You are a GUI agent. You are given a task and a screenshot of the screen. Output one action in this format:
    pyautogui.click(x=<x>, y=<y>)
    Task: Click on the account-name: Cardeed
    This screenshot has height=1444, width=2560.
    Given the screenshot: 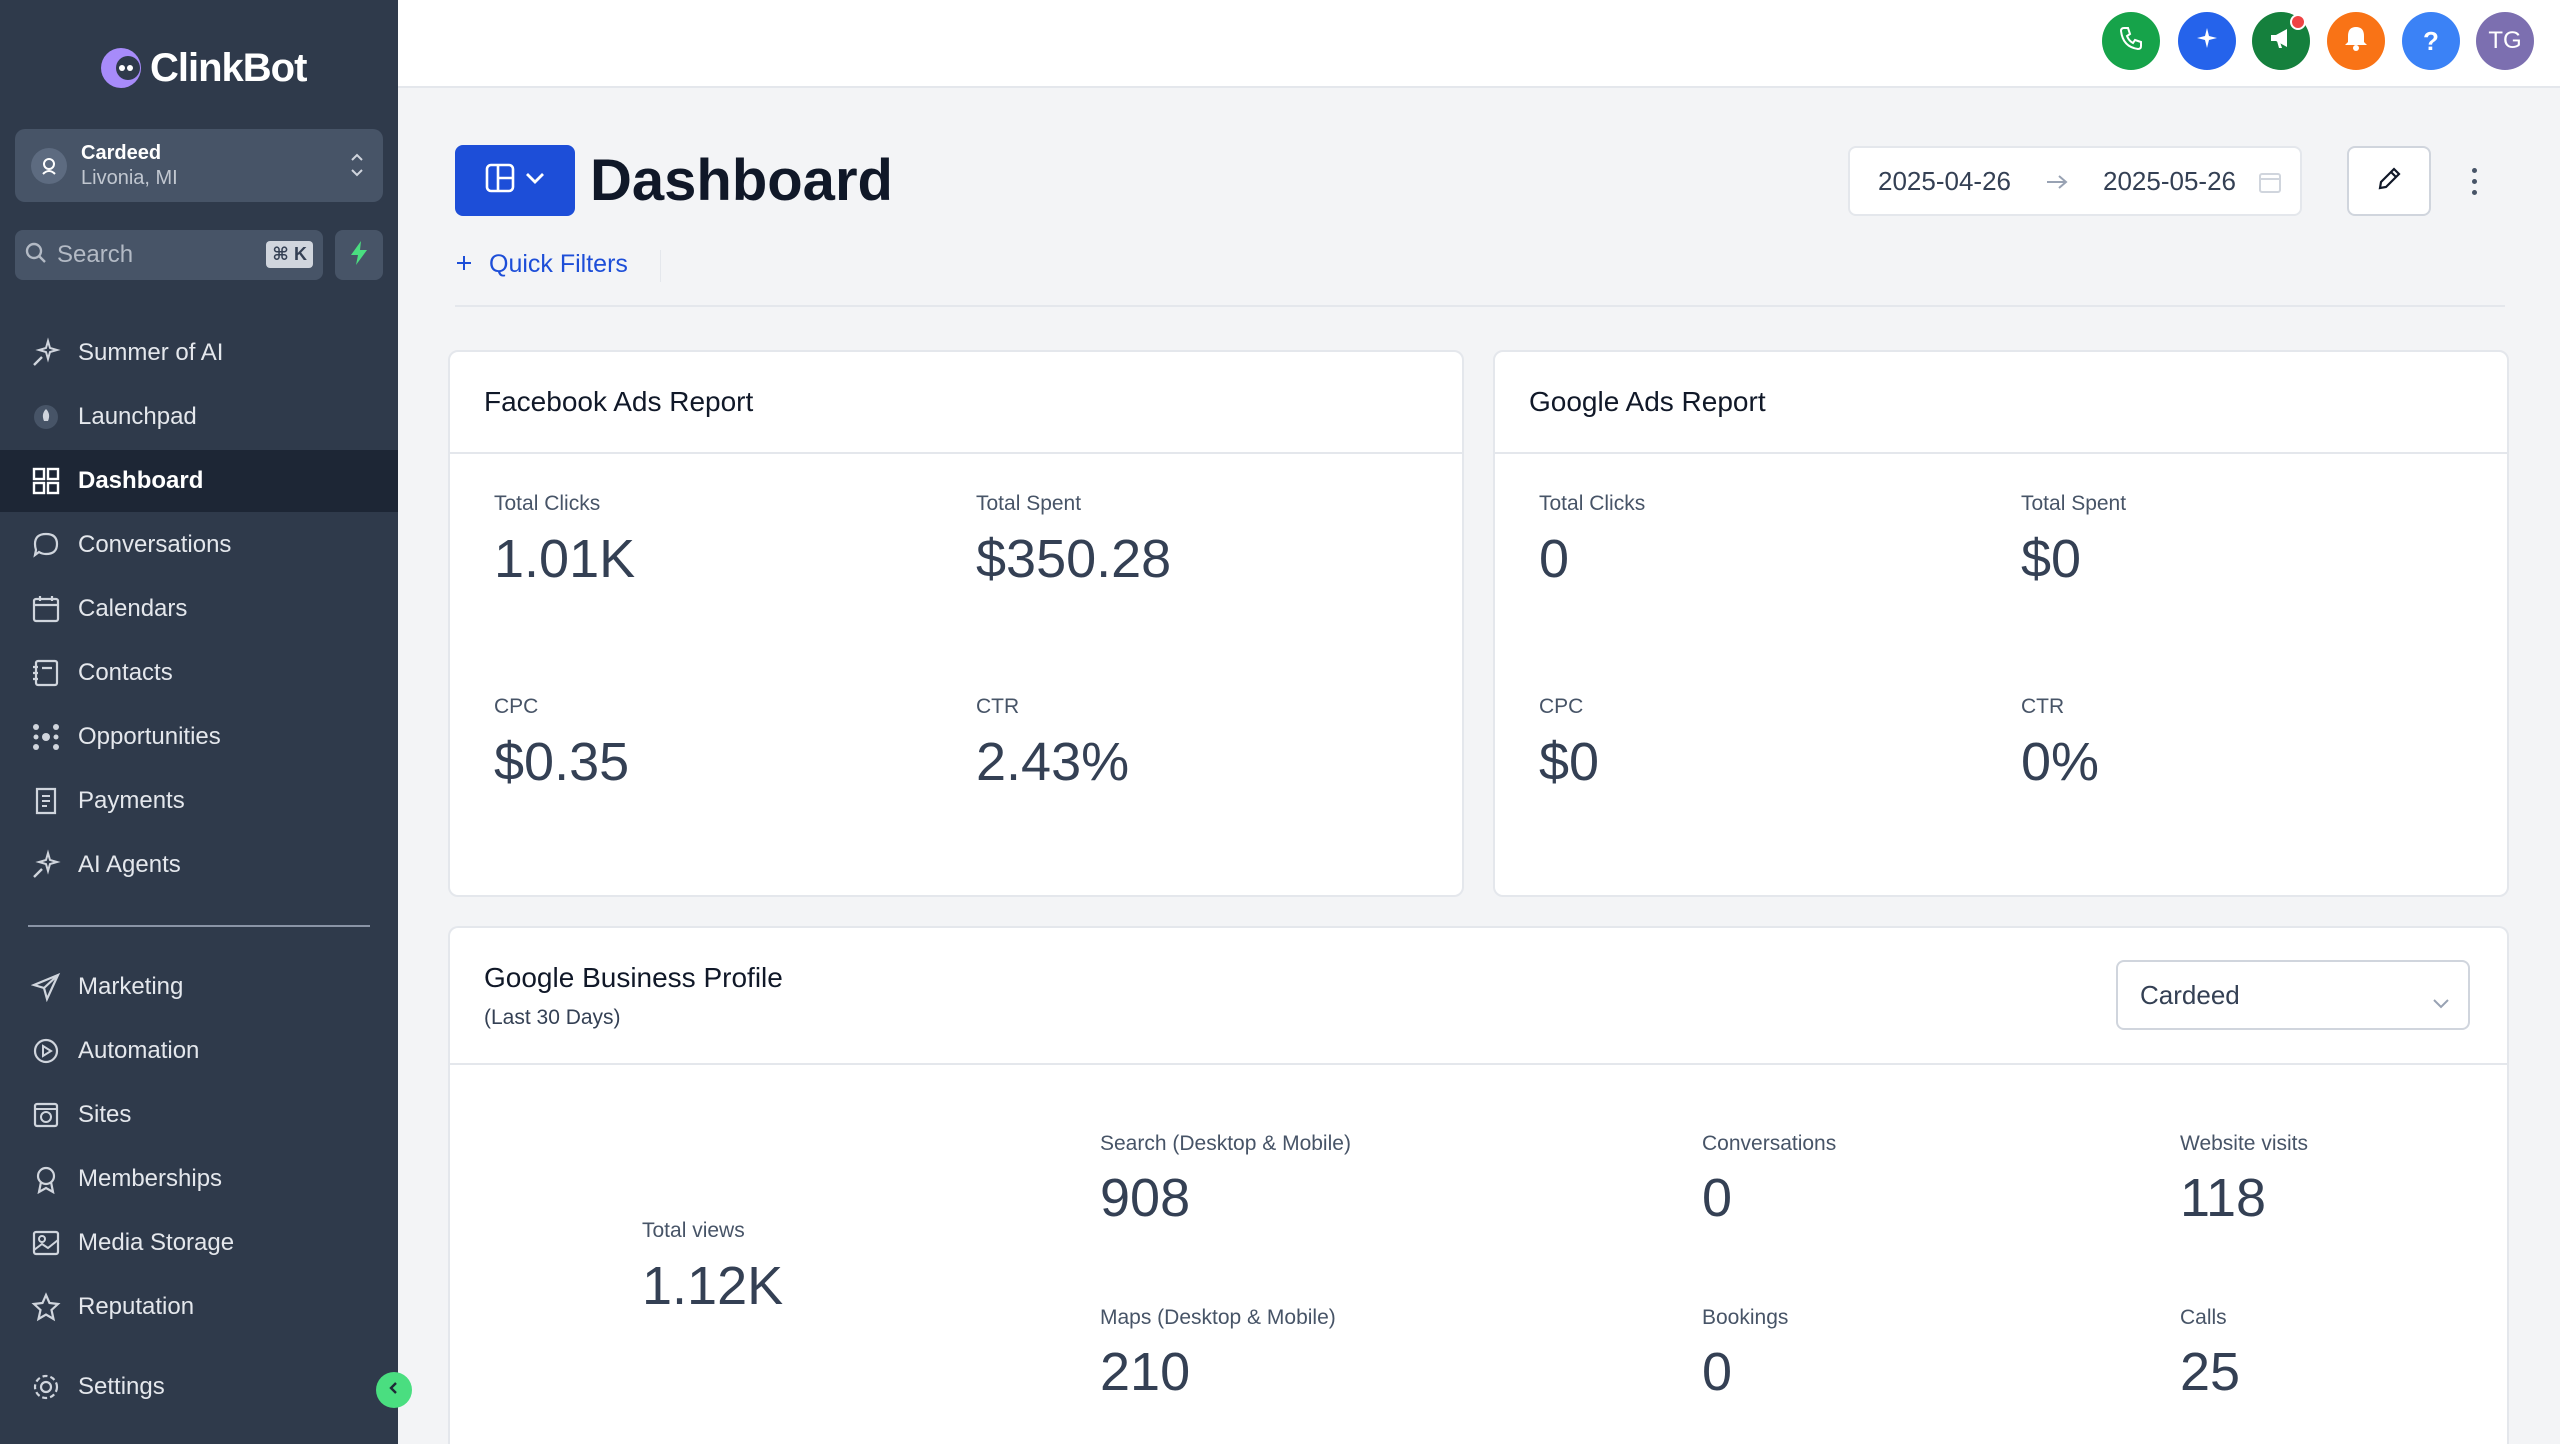 What is the action you would take?
    pyautogui.click(x=121, y=152)
    